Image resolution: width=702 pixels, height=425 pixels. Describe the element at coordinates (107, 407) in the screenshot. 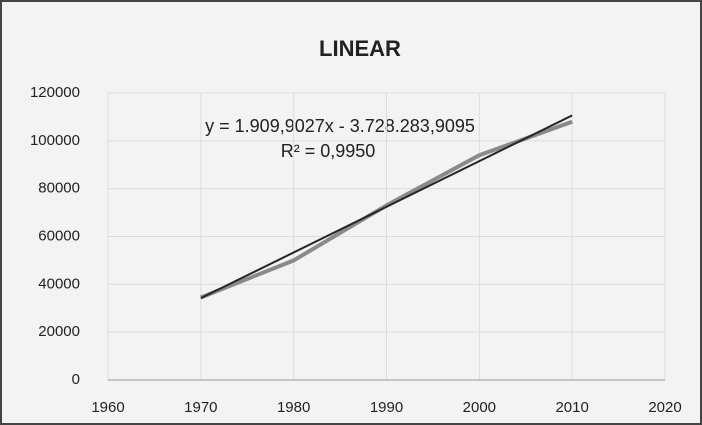

I see `x-tick-label: 1960` at that location.